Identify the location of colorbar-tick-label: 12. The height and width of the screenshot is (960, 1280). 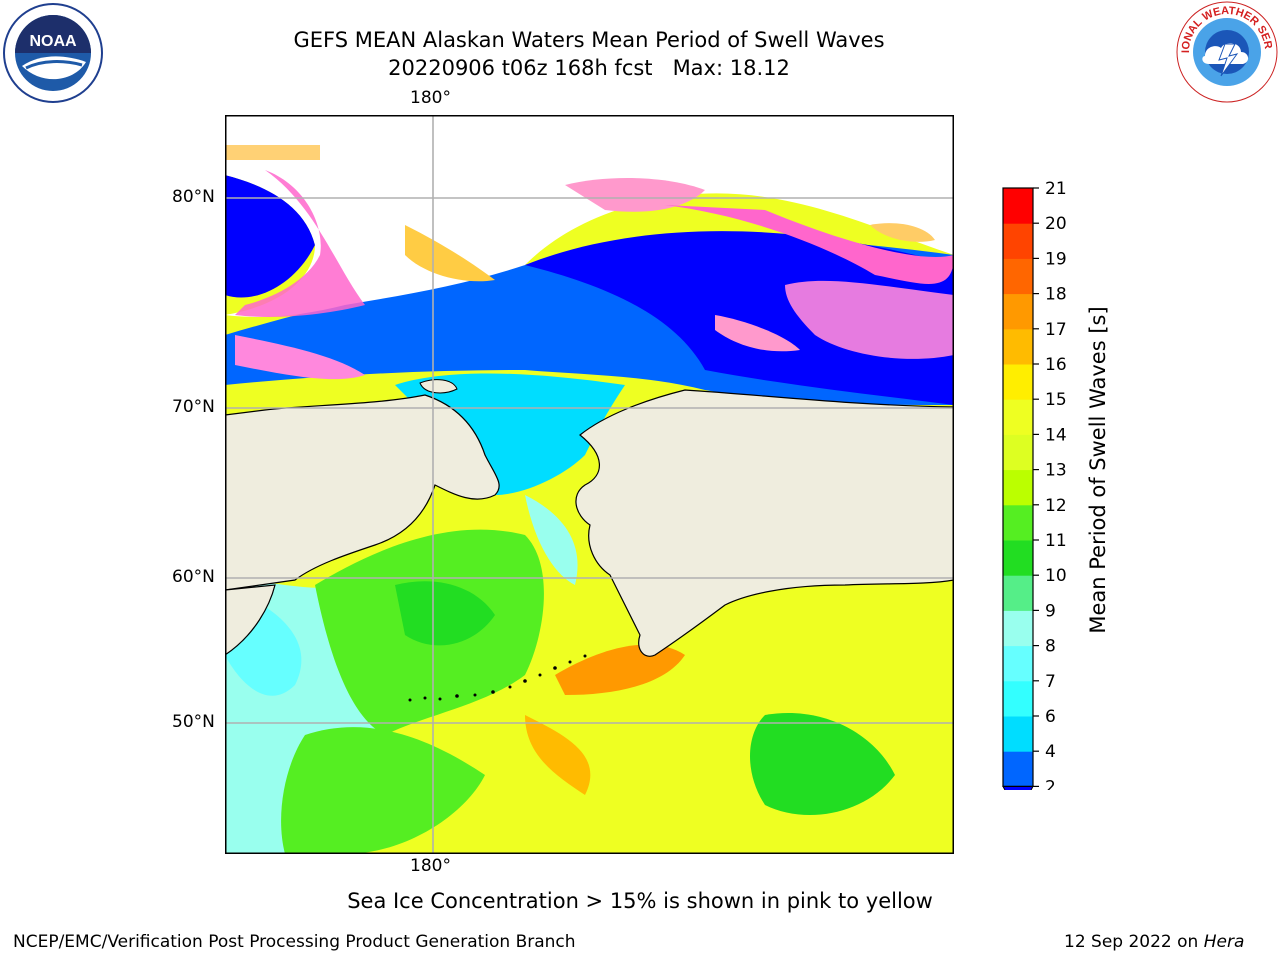
(1056, 506).